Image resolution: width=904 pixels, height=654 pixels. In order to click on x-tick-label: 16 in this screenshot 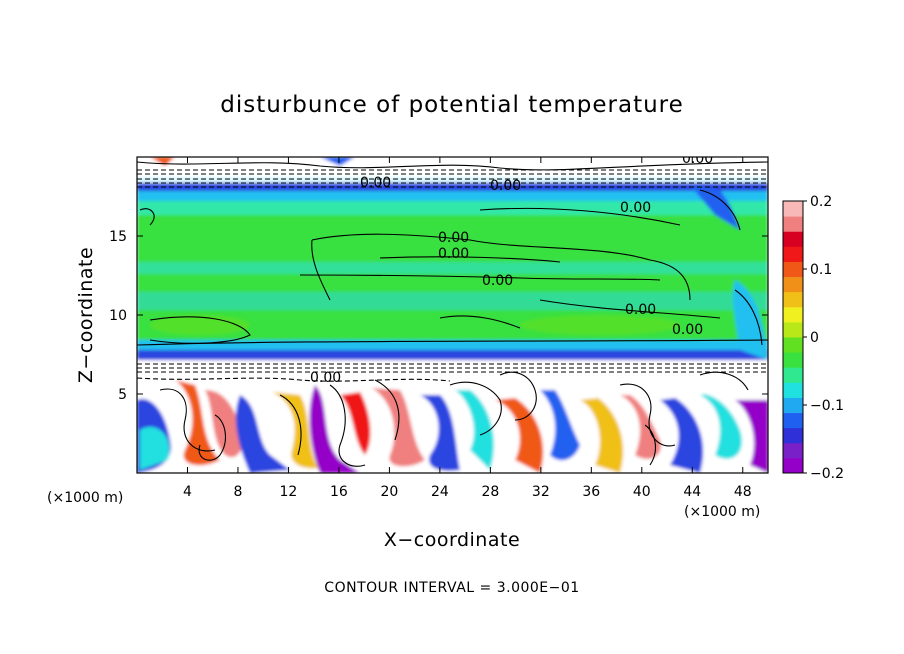, I will do `click(339, 492)`.